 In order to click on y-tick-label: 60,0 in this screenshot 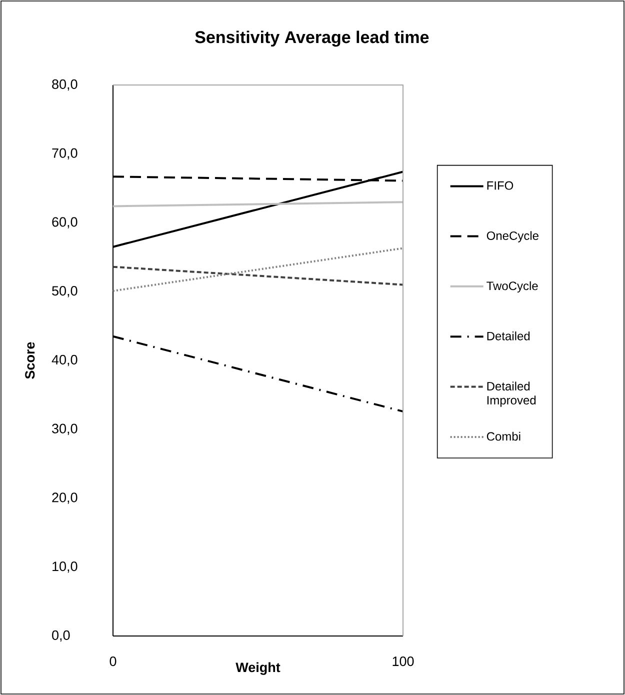, I will do `click(65, 222)`.